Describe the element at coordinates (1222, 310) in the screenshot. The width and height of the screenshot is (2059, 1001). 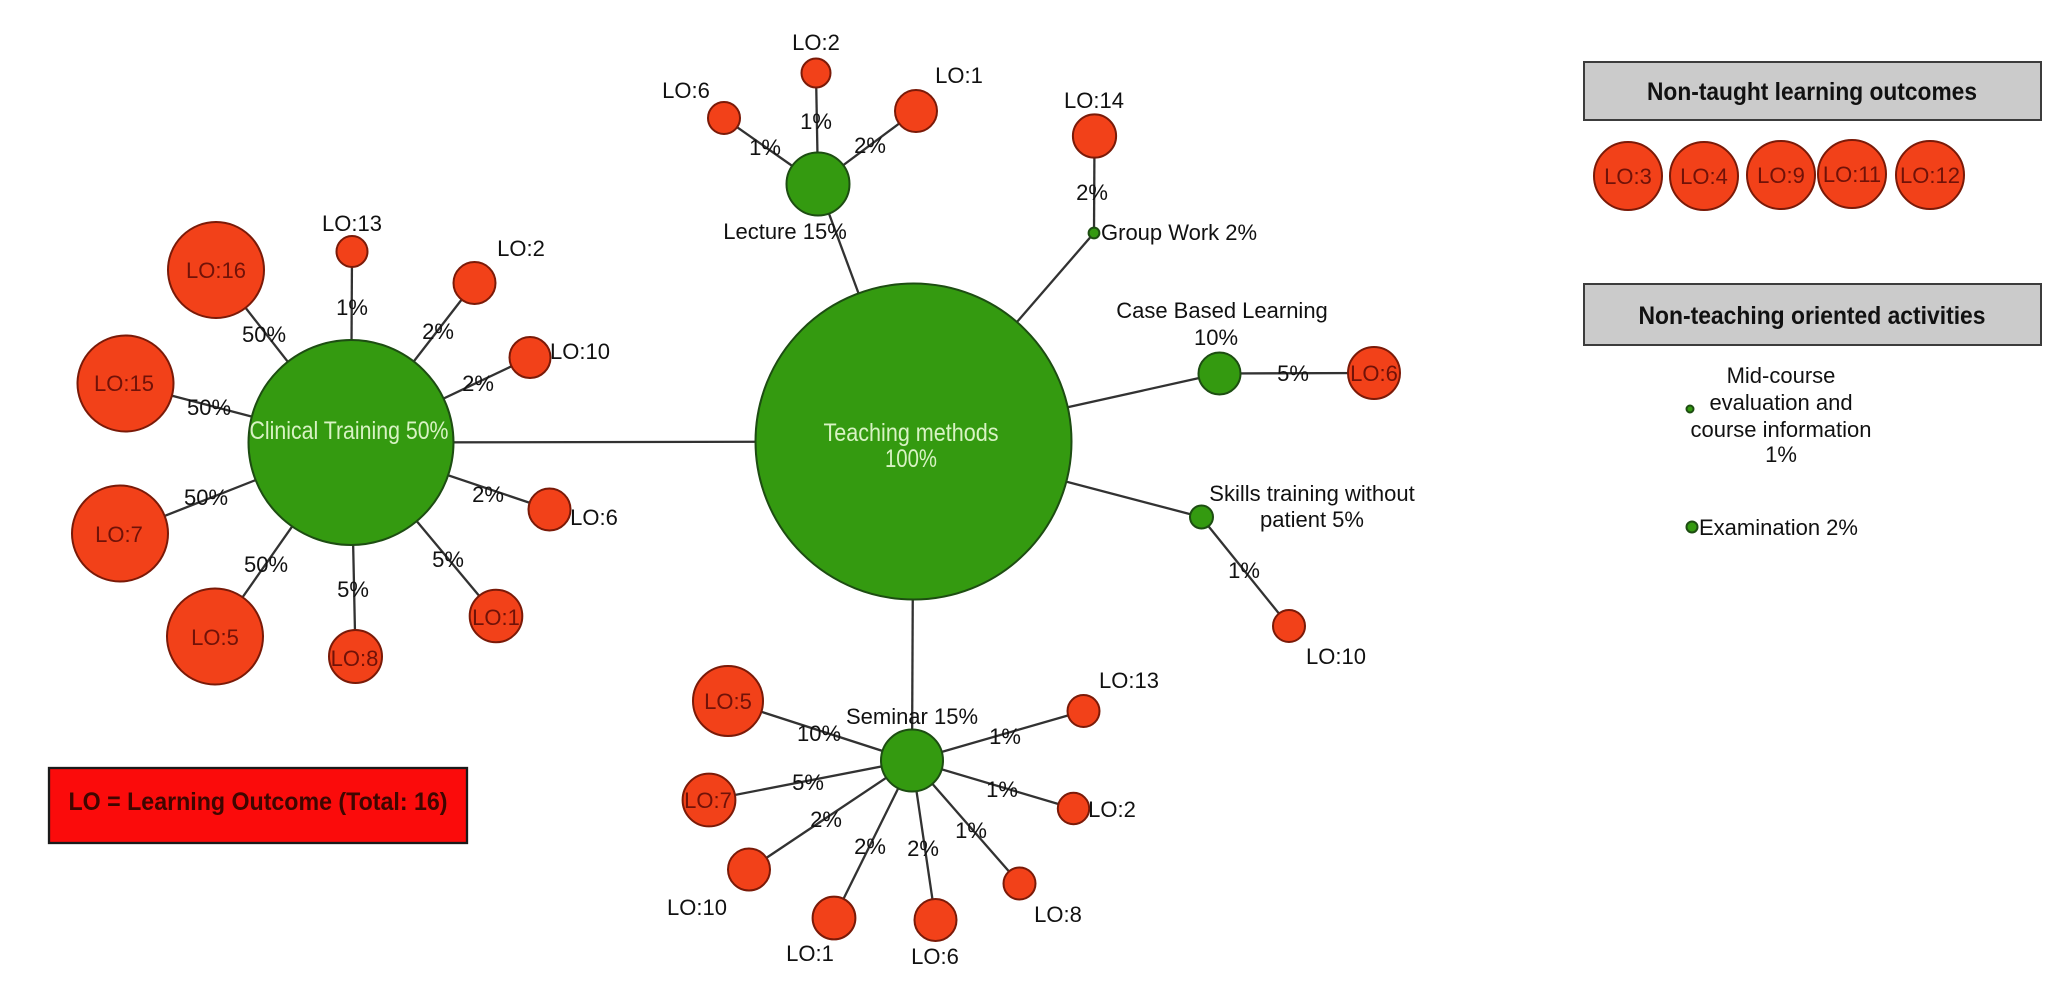
I see `svg-text: Case Based Learning` at that location.